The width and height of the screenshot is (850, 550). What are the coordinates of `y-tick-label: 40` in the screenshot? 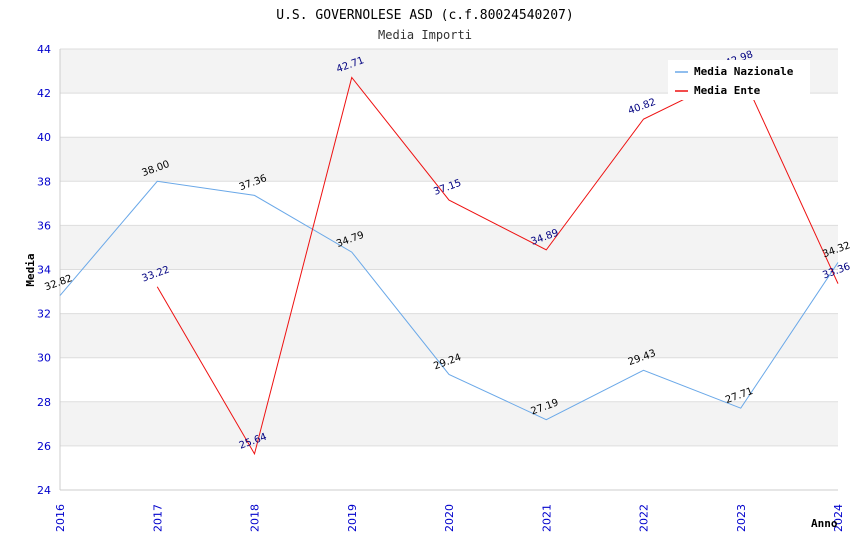 It's located at (44, 137).